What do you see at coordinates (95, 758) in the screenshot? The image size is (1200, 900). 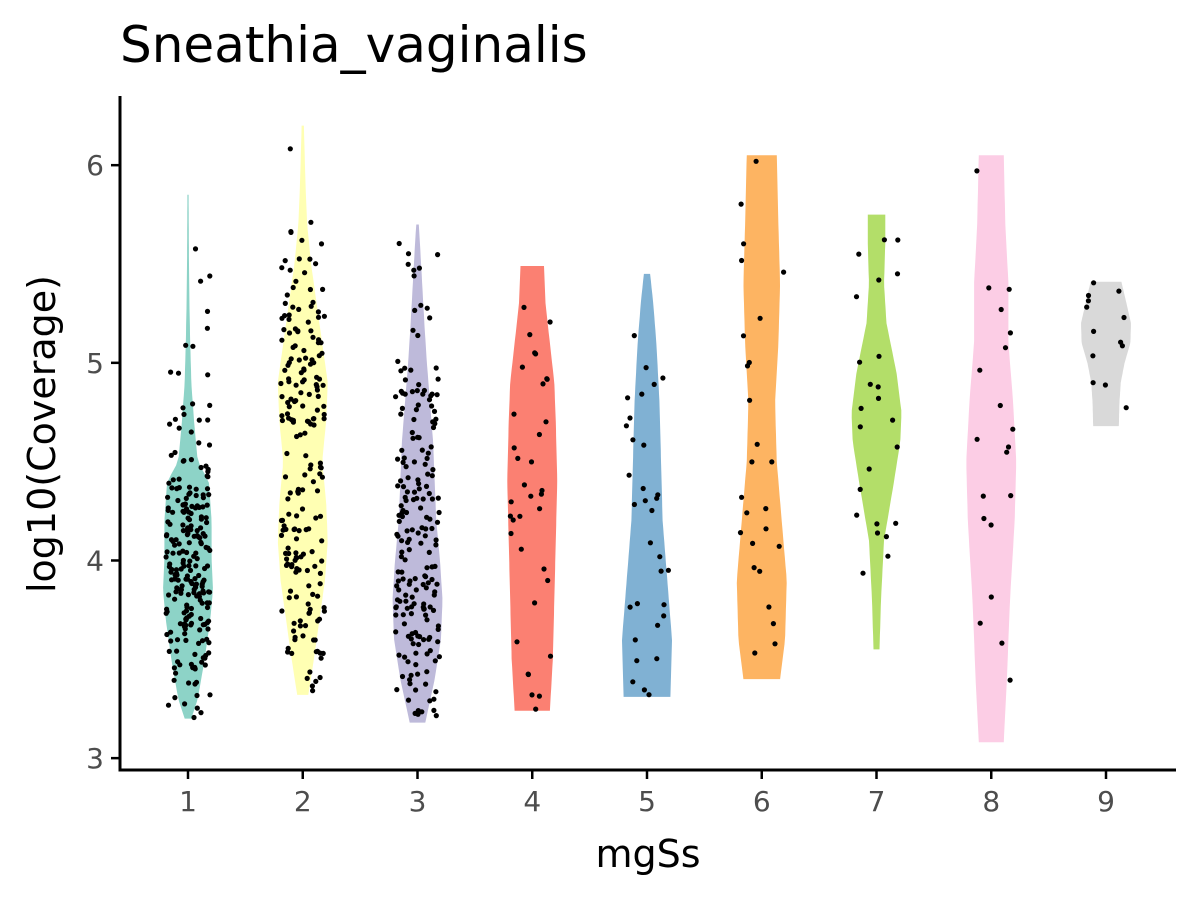 I see `y-tick-label: 3` at bounding box center [95, 758].